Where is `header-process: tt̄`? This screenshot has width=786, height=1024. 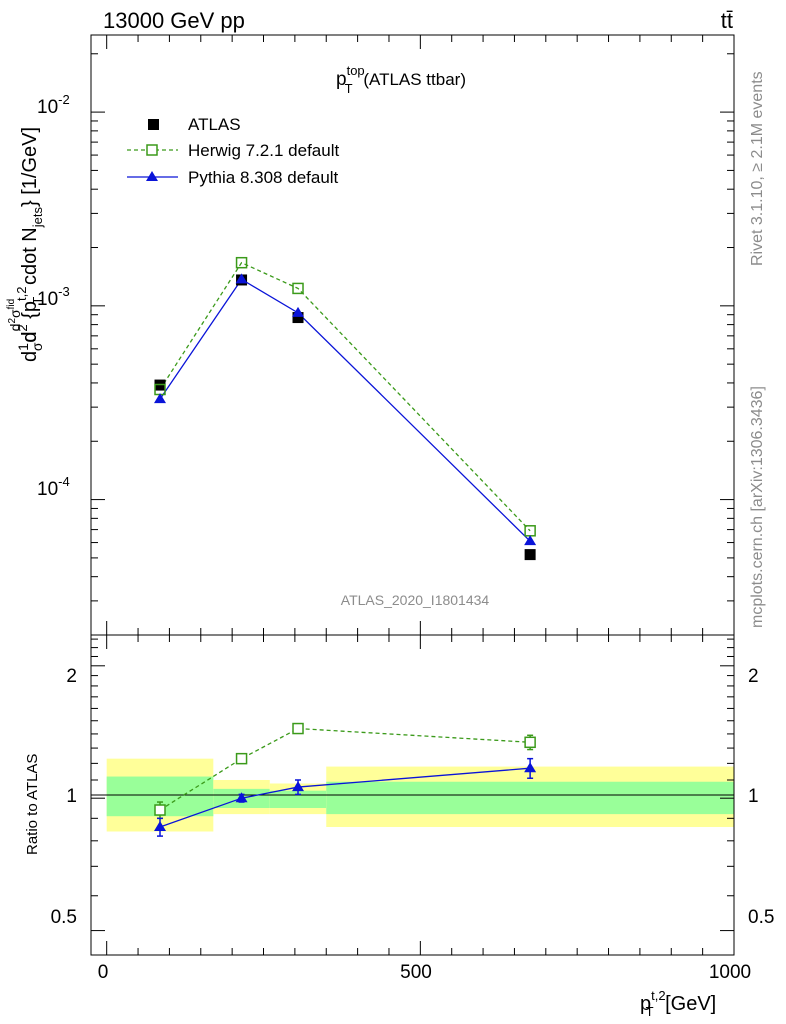
header-process: tt̄ is located at coordinates (727, 20).